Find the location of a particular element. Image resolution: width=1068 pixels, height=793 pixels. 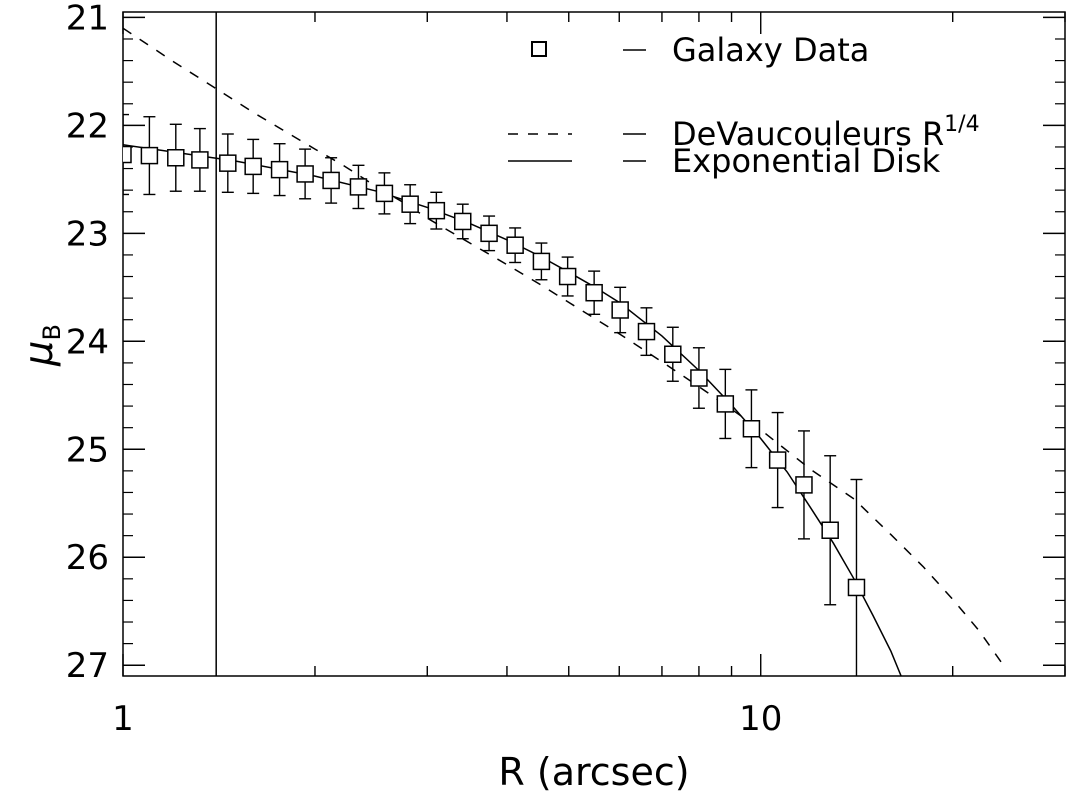

x-tick-label: 1 is located at coordinates (123, 719).